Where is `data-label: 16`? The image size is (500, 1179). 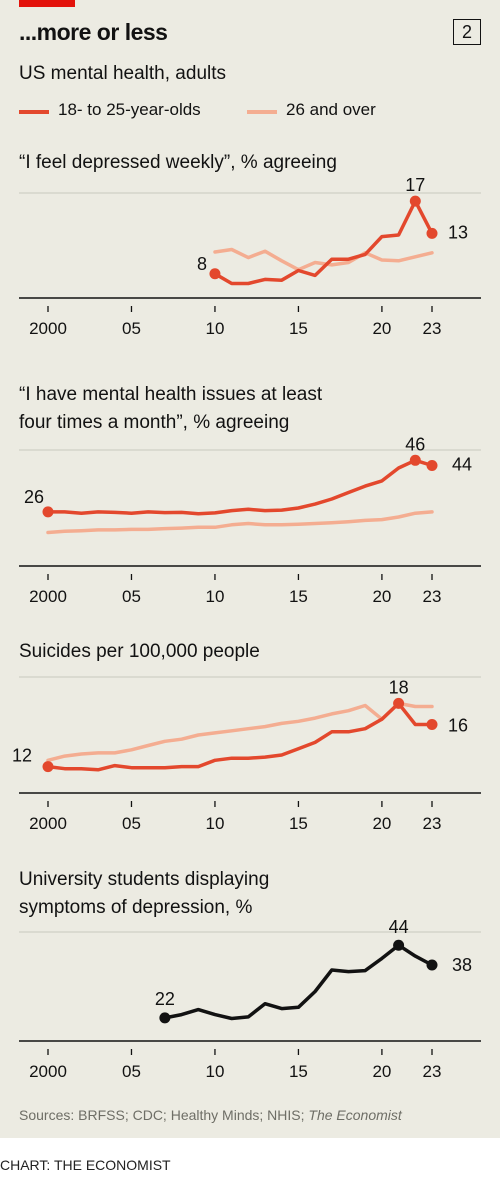
data-label: 16 is located at coordinates (458, 725).